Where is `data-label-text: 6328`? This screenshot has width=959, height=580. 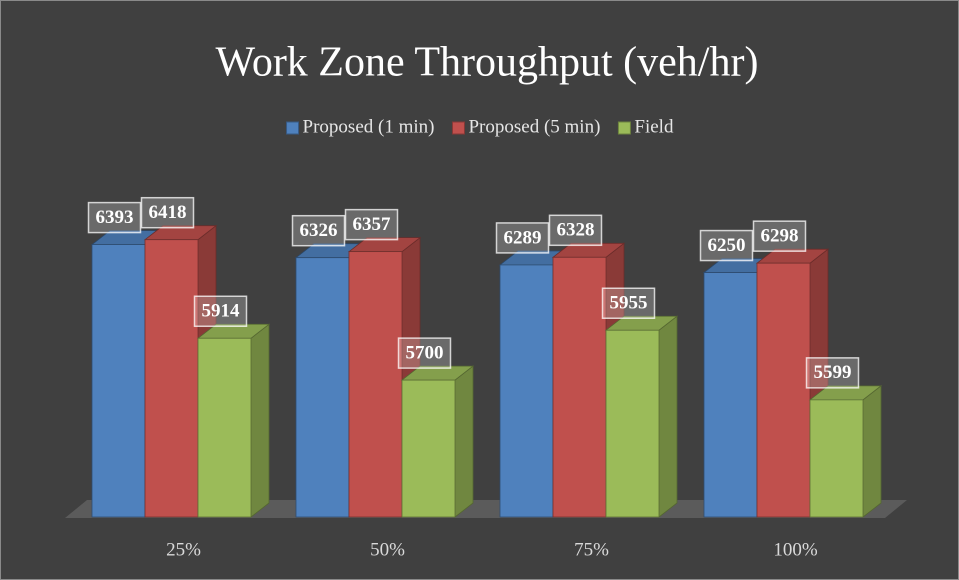 data-label-text: 6328 is located at coordinates (576, 230).